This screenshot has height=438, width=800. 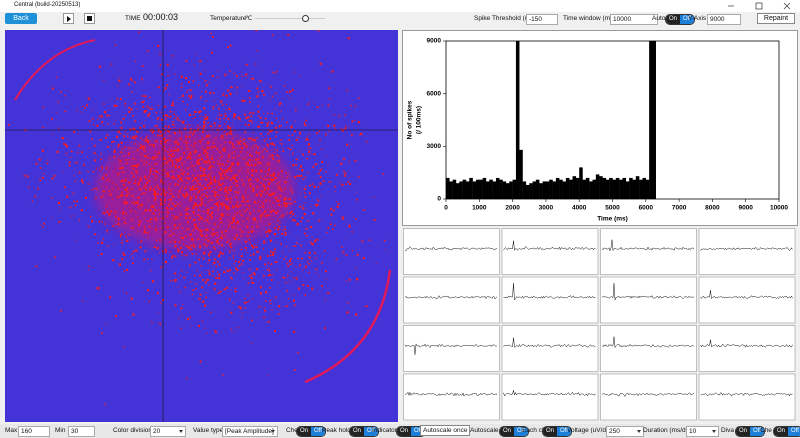 I want to click on play-button, so click(x=68, y=18).